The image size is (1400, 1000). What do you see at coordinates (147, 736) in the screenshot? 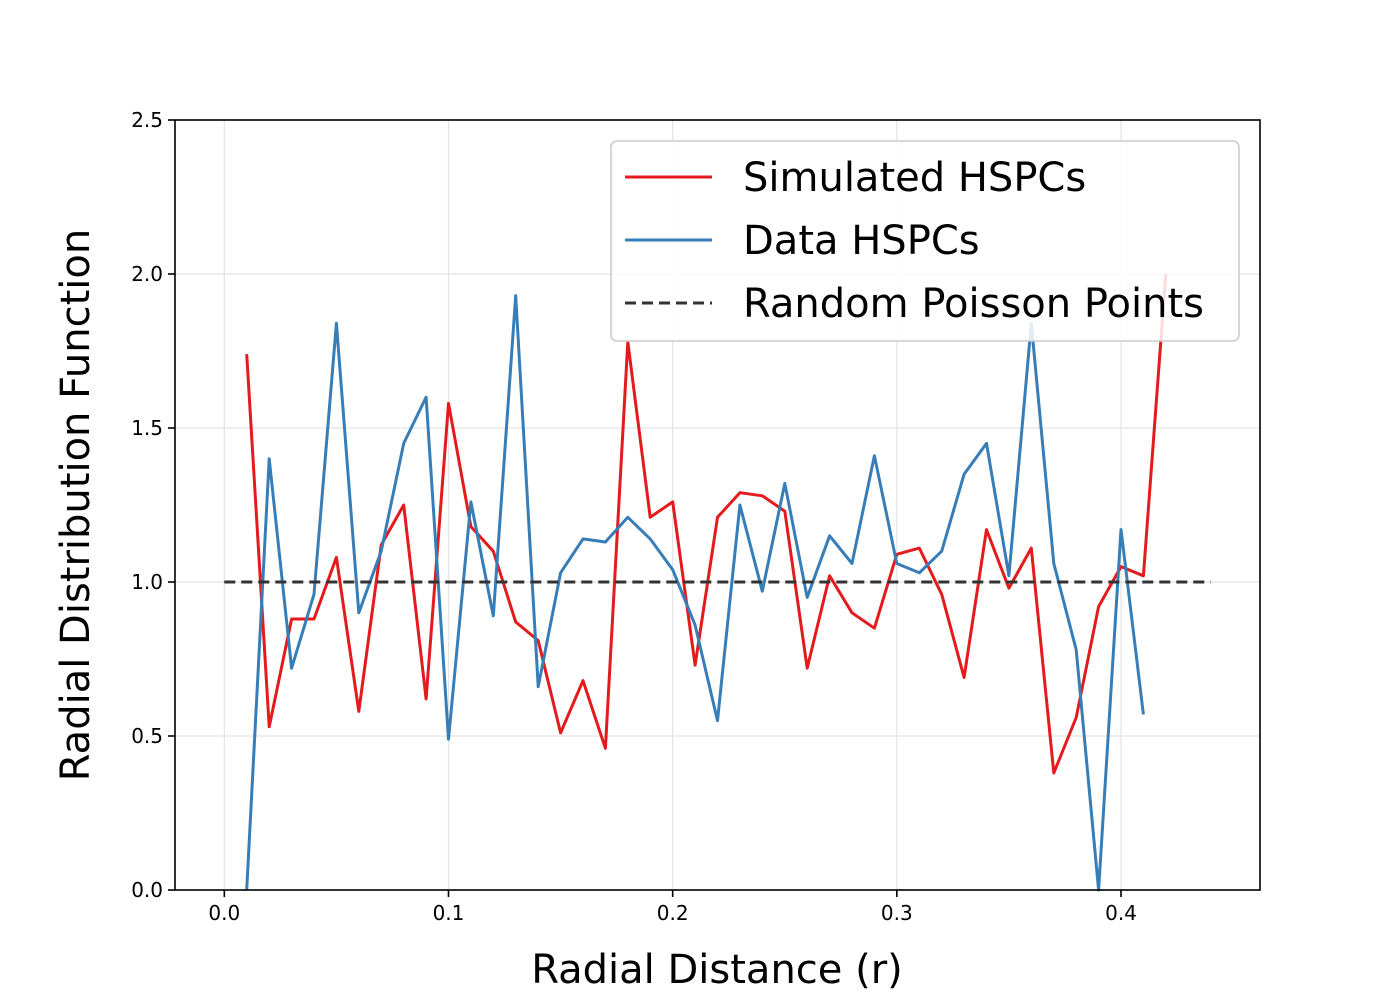
I see `y-tick-label: 0.5` at bounding box center [147, 736].